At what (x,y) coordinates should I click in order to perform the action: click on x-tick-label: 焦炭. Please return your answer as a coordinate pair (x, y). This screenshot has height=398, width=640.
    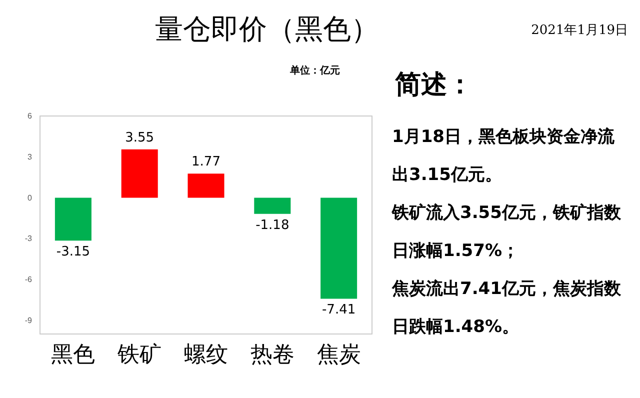
    Looking at the image, I should click on (338, 355).